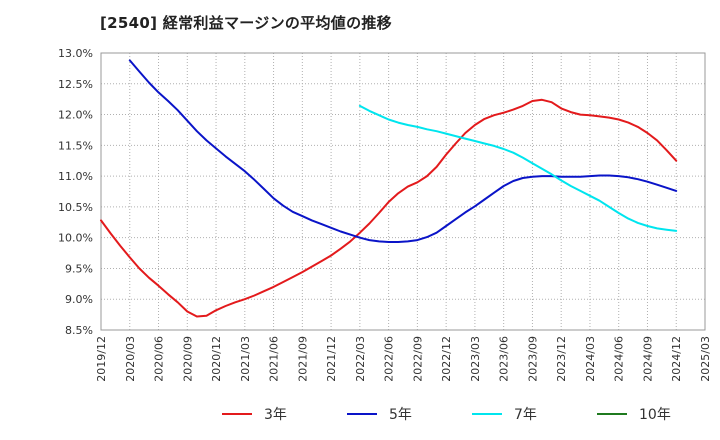  What do you see at coordinates (417, 359) in the screenshot?
I see `x-tick-label: 2022/09` at bounding box center [417, 359].